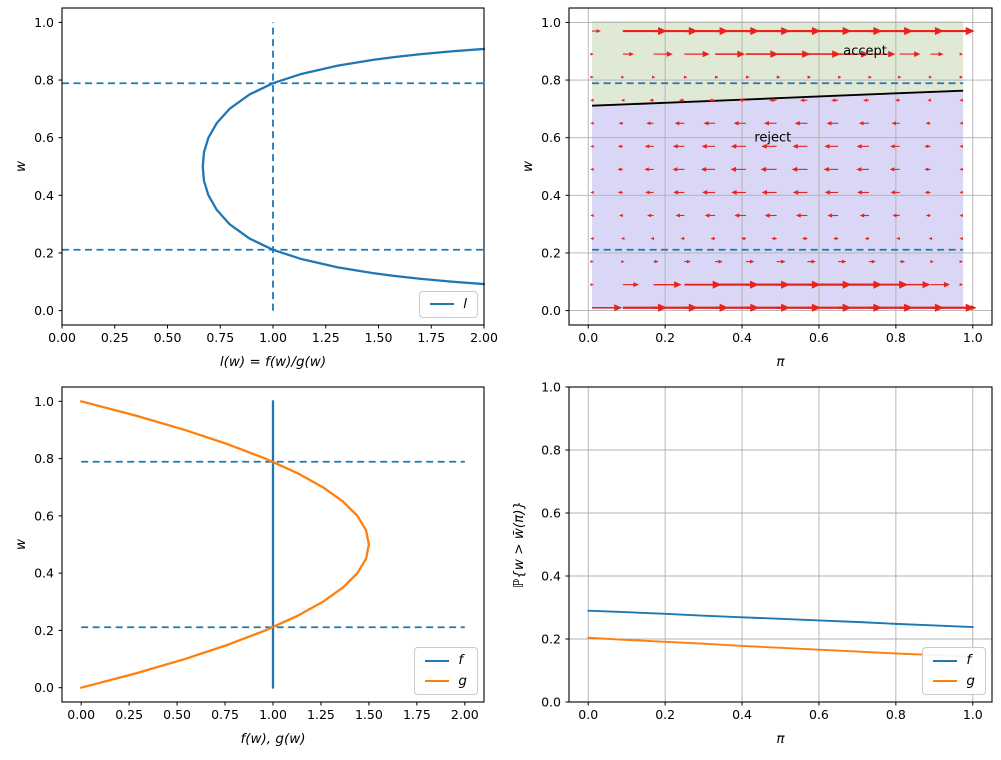 This screenshot has width=1001, height=760. I want to click on x-tick-label: 0.2, so click(665, 337).